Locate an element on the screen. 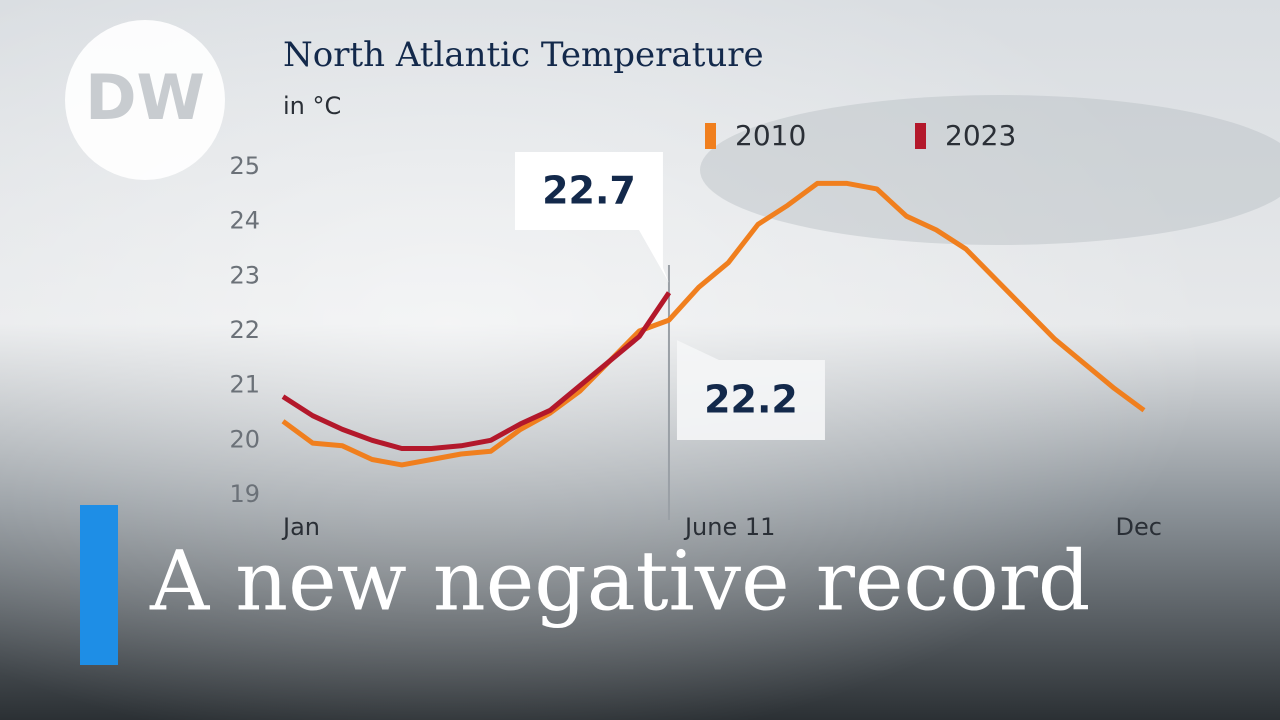 Image resolution: width=1280 pixels, height=720 pixels. legend-label: 2010 is located at coordinates (770, 135).